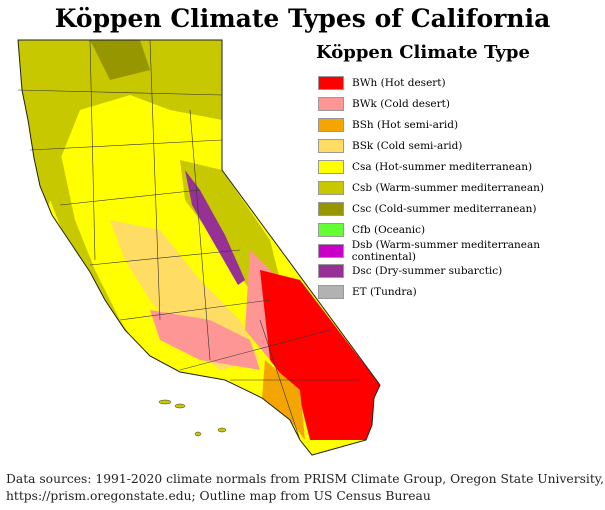  I want to click on legend-label: Cfb (Oceanic), so click(389, 229).